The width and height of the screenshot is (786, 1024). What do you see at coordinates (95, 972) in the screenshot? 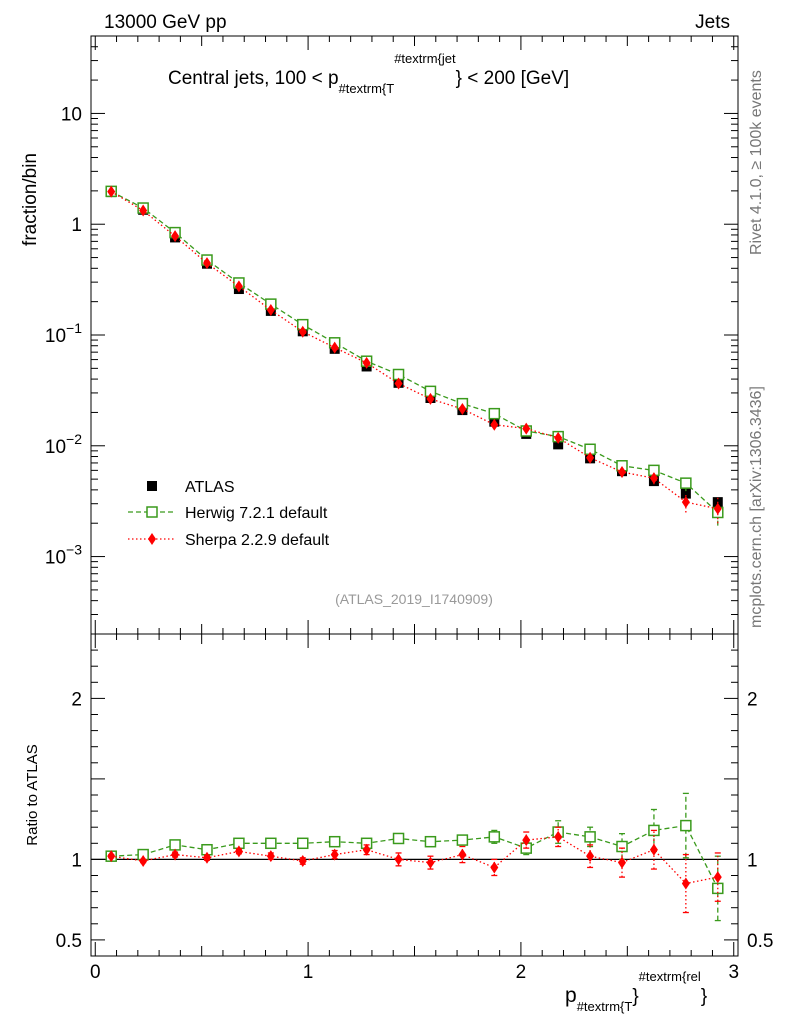
I see `x-tick-label: 0` at bounding box center [95, 972].